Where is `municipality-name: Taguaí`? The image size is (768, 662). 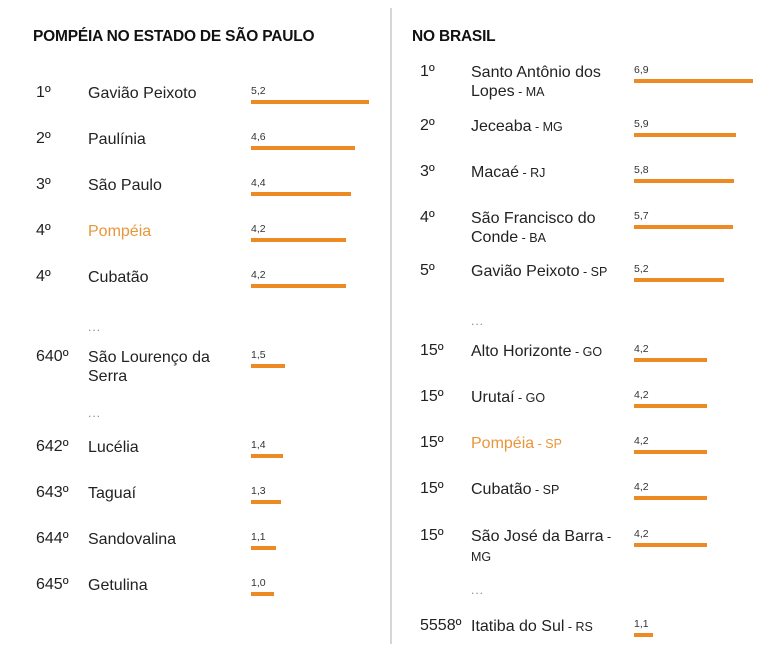
municipality-name: Taguaí is located at coordinates (168, 493).